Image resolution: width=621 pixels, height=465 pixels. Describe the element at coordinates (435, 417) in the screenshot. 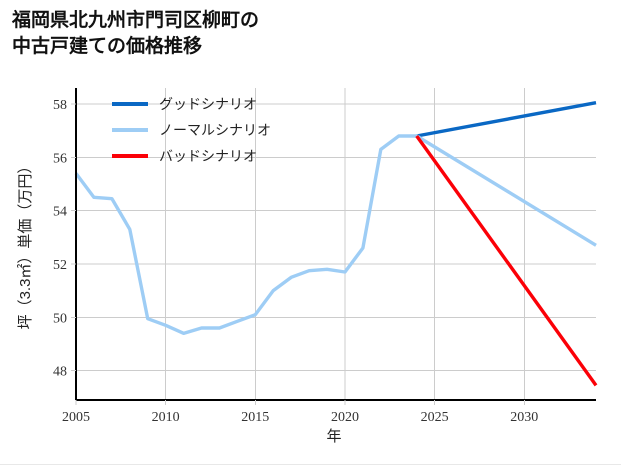

I see `x-tick-label: 2025` at that location.